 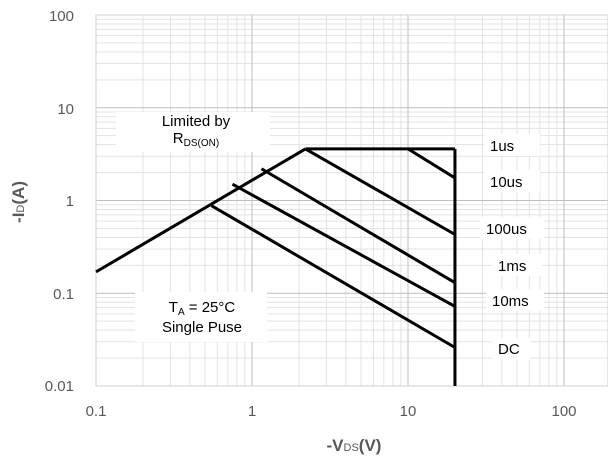 I want to click on x-tick-label-0: 0.1, so click(x=96, y=411).